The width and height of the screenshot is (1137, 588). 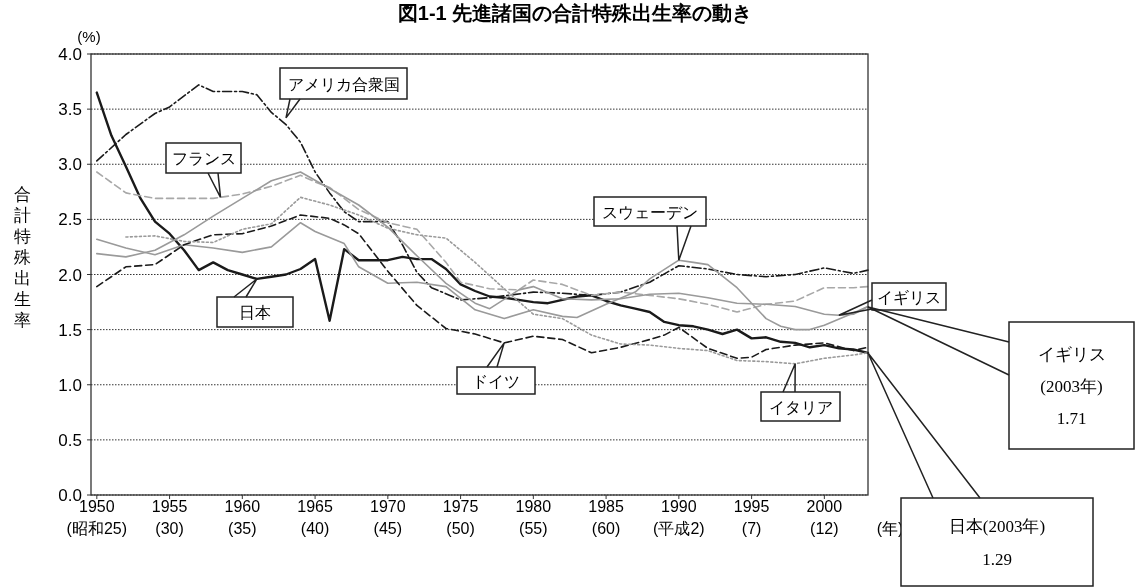 What do you see at coordinates (255, 312) in the screenshot?
I see `annotation: 日本` at bounding box center [255, 312].